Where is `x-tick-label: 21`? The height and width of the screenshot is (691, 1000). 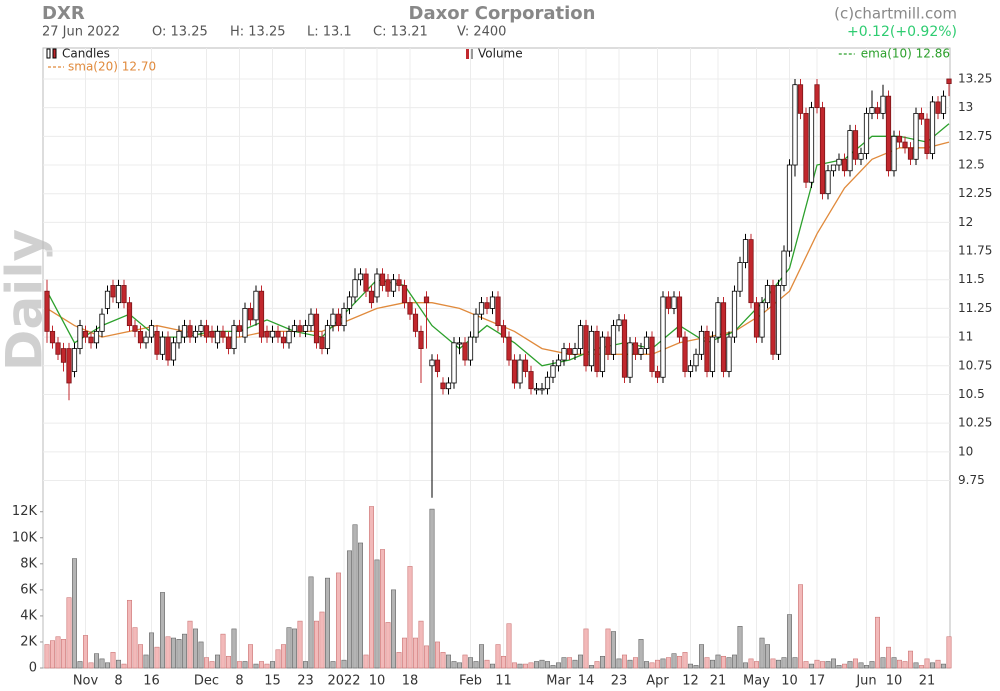 x-tick-label: 21 is located at coordinates (718, 681).